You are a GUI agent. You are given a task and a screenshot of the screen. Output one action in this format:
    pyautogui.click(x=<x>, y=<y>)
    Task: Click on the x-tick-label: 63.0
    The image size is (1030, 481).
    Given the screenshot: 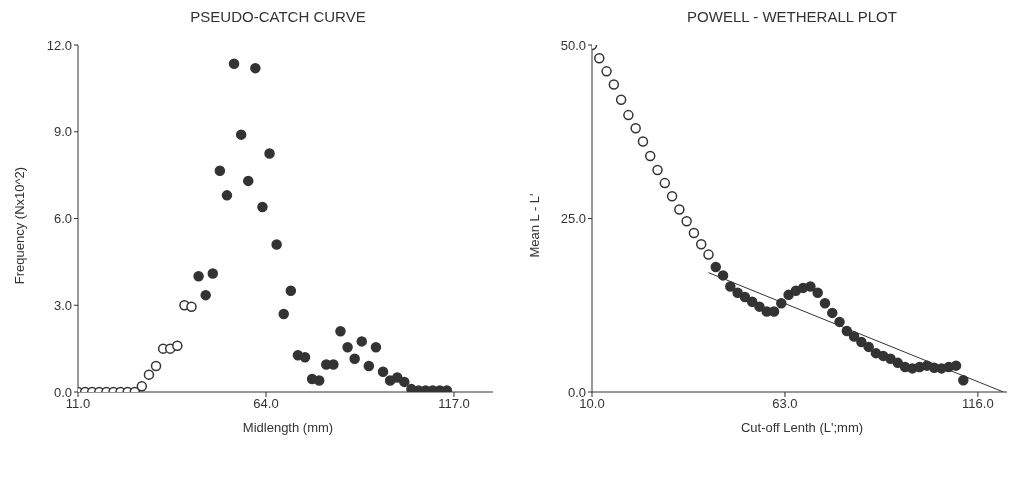 What is the action you would take?
    pyautogui.click(x=785, y=404)
    